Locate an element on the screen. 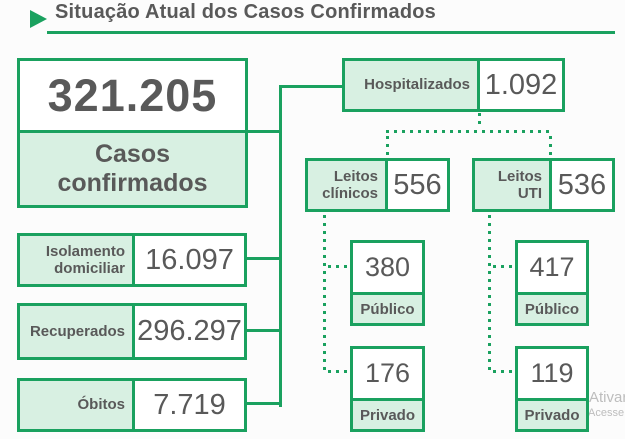 This screenshot has height=439, width=625. leitos-clinicos-label: Leitos clínicos is located at coordinates (348, 185).